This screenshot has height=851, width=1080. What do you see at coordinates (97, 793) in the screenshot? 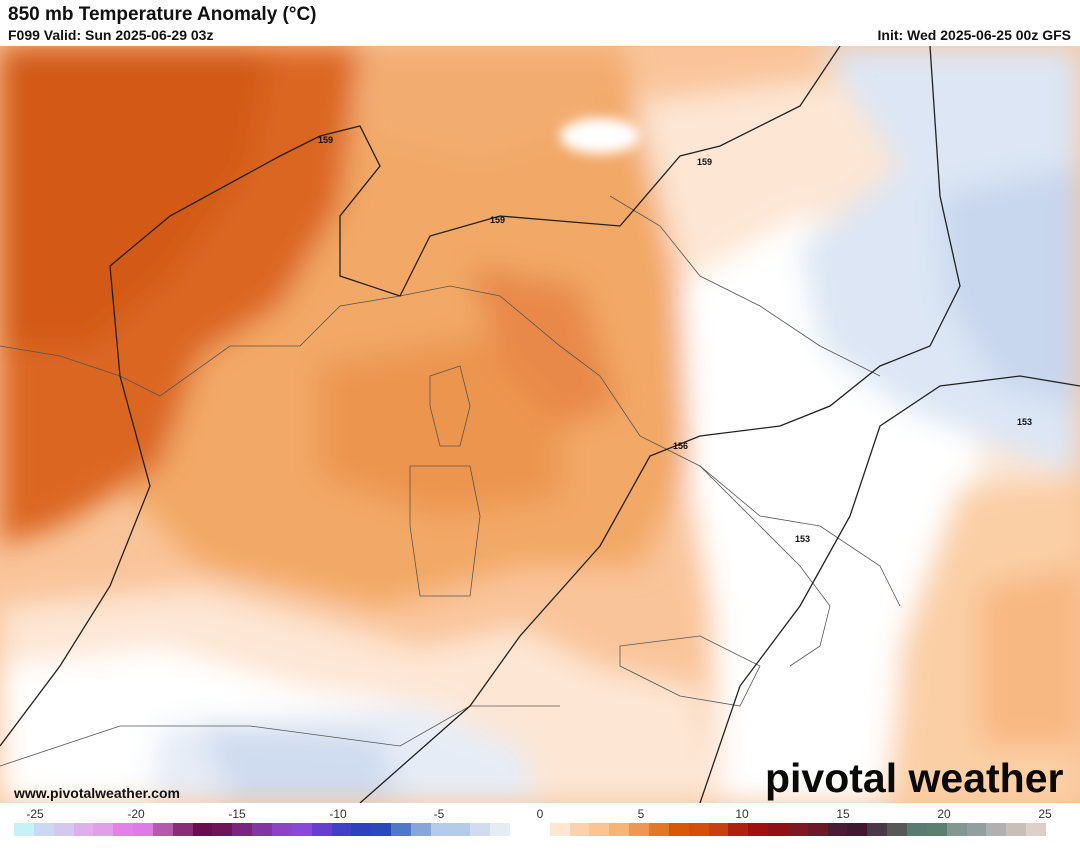
I see `website-watermark: www.pivotalweather.com` at bounding box center [97, 793].